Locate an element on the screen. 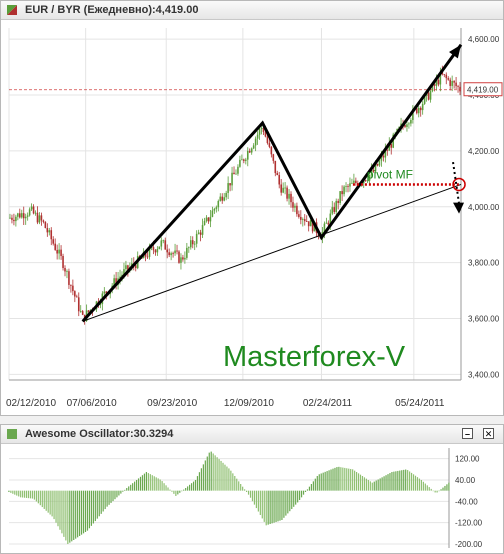 This screenshot has height=554, width=504. price-chart-header: EUR / BYR (Ежедневно):4,419.00 is located at coordinates (252, 10).